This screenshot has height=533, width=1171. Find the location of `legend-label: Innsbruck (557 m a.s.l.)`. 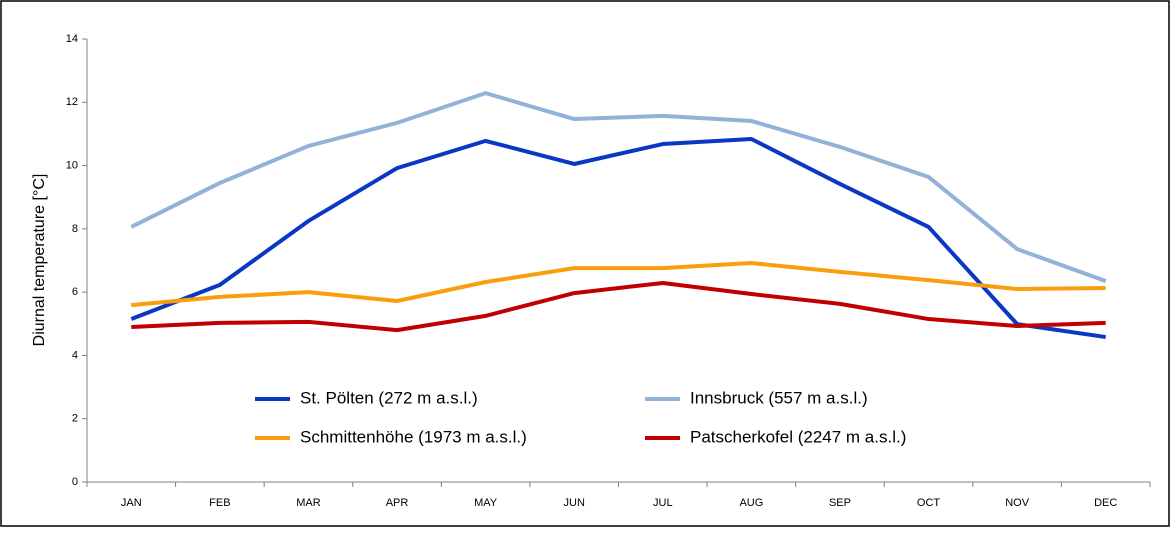

legend-label: Innsbruck (557 m a.s.l.) is located at coordinates (779, 397).